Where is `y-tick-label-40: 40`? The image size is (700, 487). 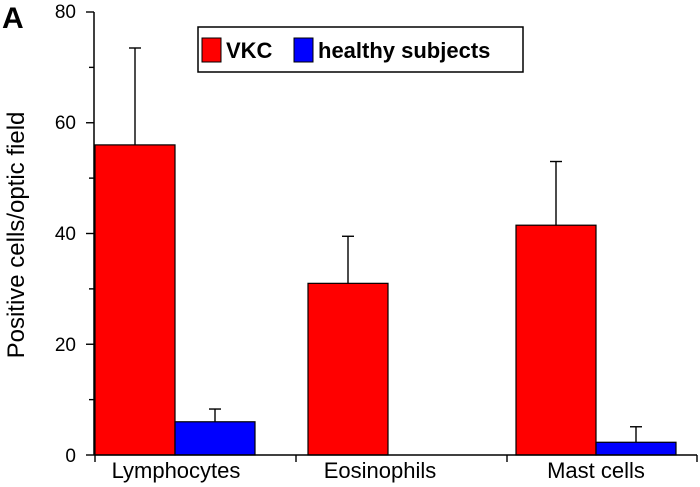 y-tick-label-40: 40 is located at coordinates (65, 234).